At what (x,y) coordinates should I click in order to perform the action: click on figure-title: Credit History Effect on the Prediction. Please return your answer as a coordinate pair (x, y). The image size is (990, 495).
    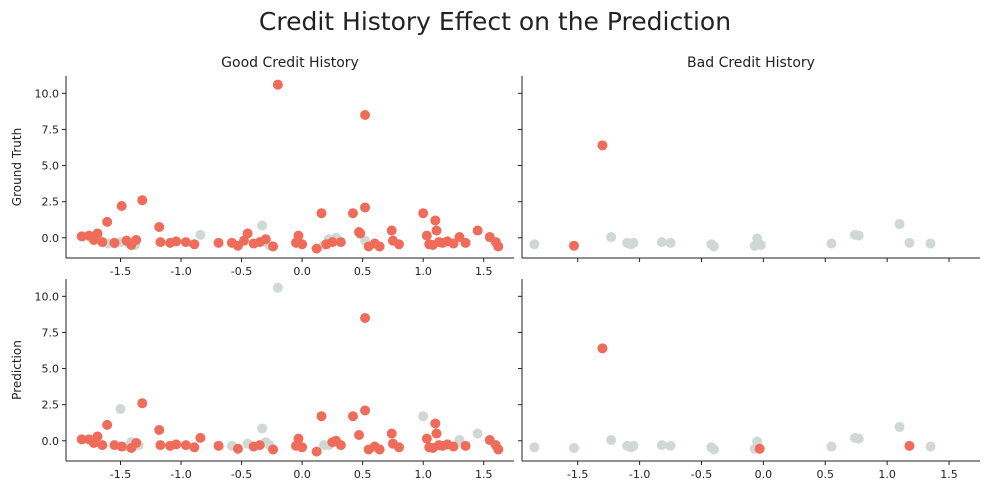
    Looking at the image, I should click on (495, 21).